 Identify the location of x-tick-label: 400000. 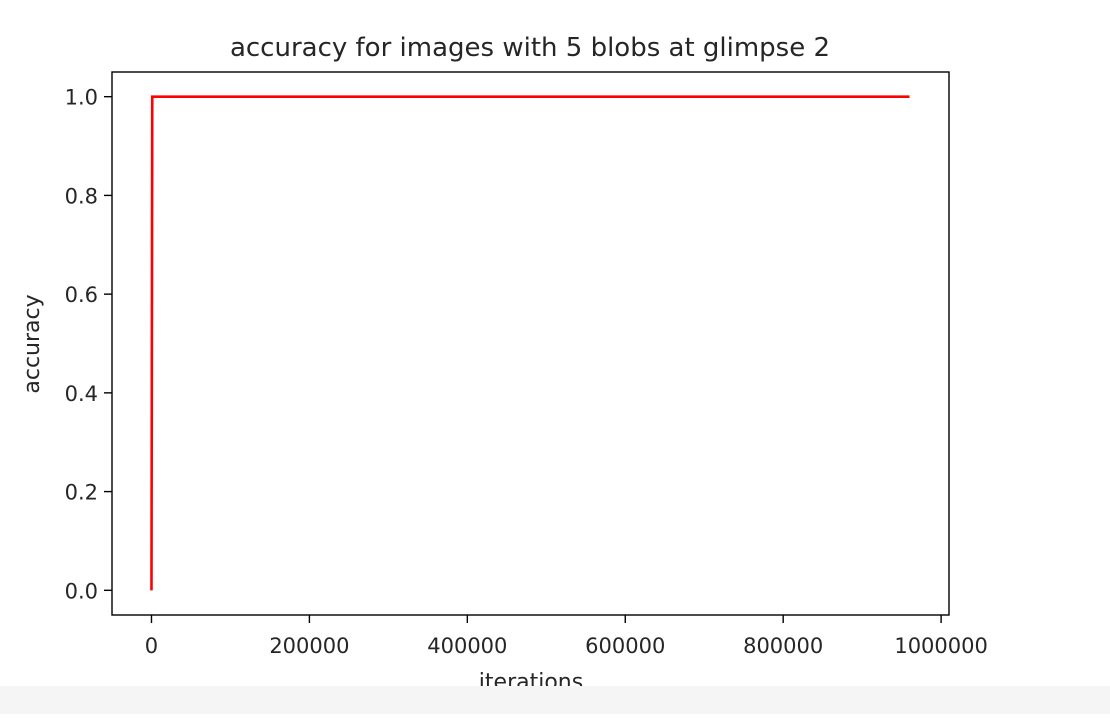
(467, 646).